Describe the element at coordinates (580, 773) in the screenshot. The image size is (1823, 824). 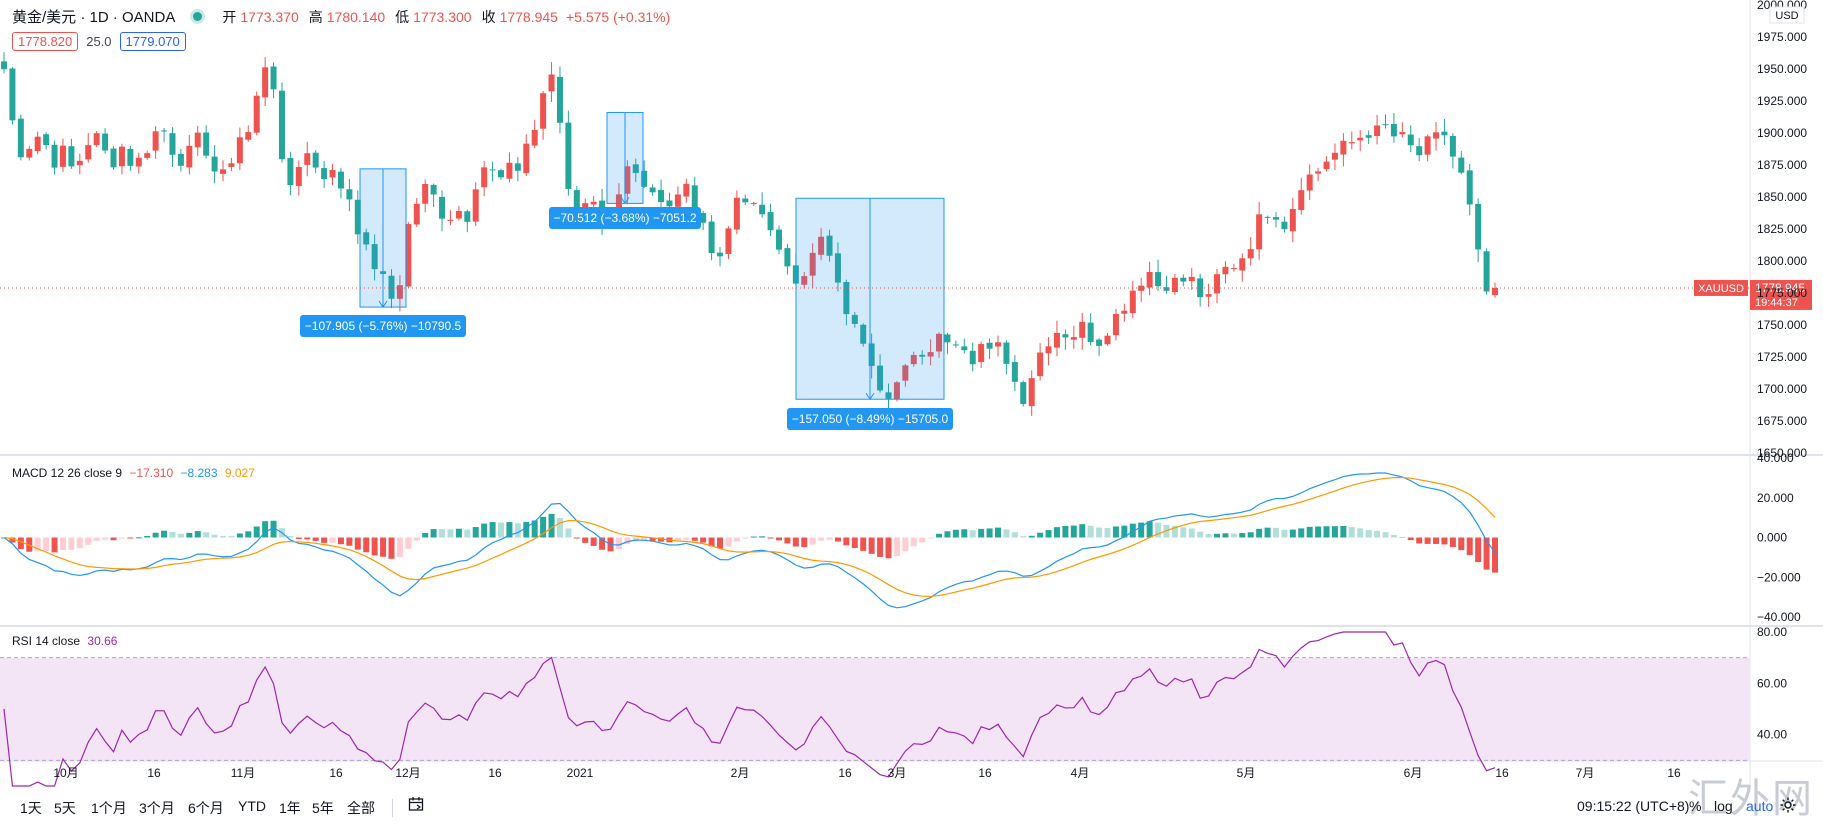
I see `time-axis-label: 2021` at that location.